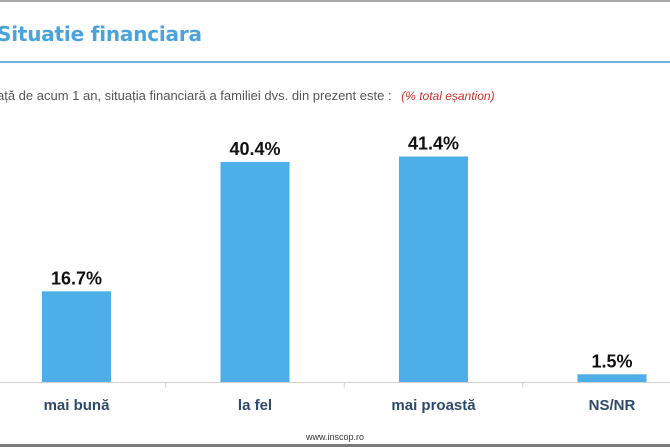 The height and width of the screenshot is (447, 670). I want to click on x-axis-ticks, so click(344, 385).